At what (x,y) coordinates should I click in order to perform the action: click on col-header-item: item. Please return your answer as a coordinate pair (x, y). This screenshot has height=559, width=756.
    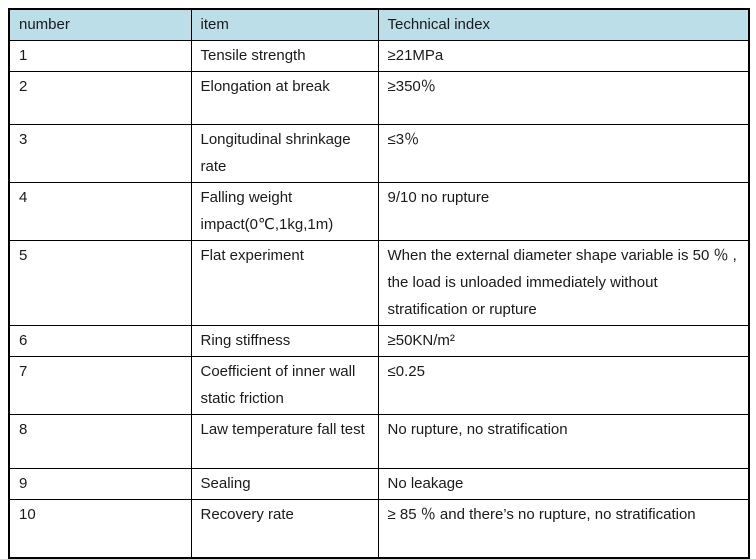
    Looking at the image, I should click on (284, 24).